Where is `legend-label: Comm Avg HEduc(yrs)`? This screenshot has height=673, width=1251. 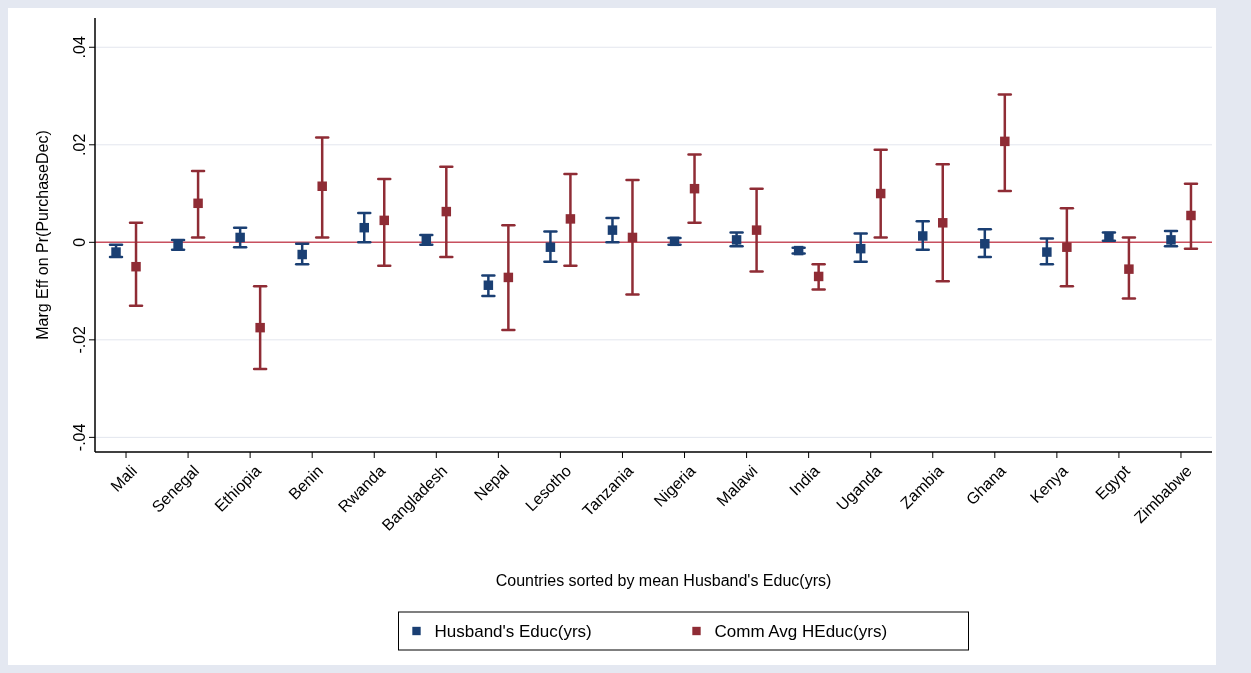
legend-label: Comm Avg HEduc(yrs) is located at coordinates (801, 631).